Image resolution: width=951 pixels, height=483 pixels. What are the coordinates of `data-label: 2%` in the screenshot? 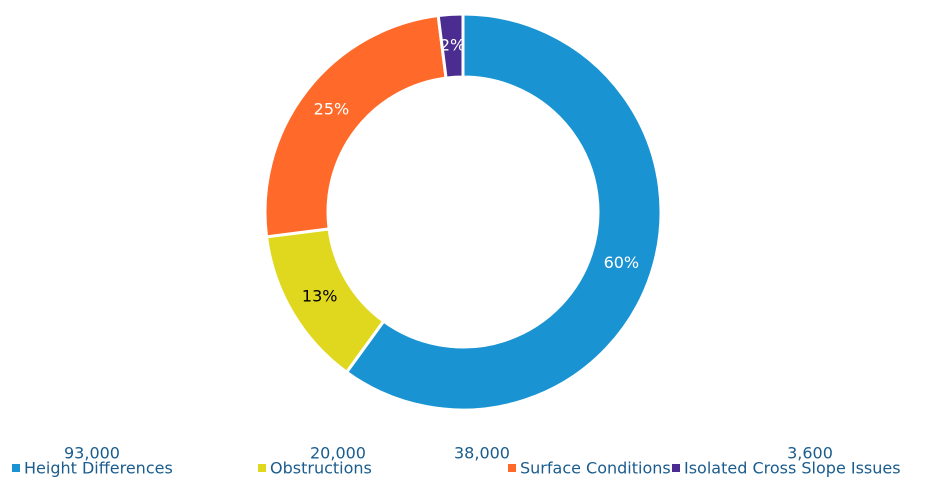 It's located at (452, 44).